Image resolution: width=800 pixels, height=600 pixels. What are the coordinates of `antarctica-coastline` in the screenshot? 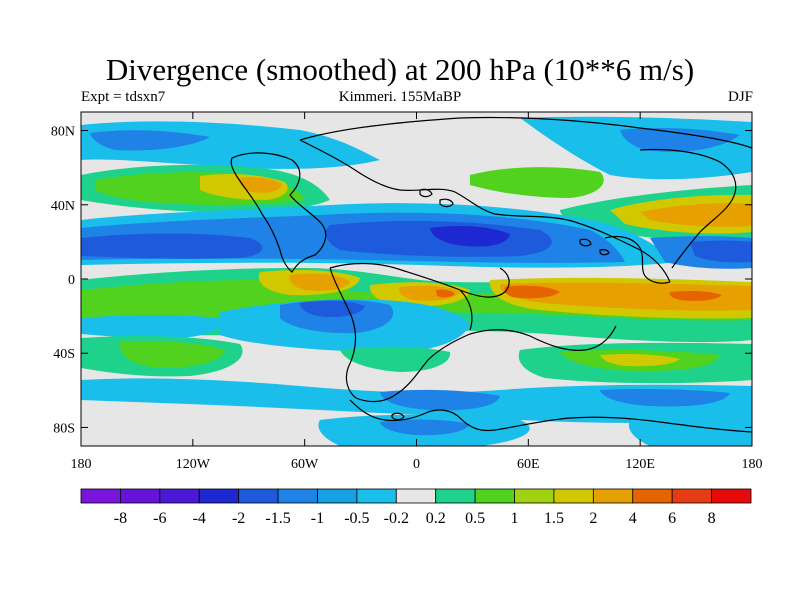 It's located at (550, 416).